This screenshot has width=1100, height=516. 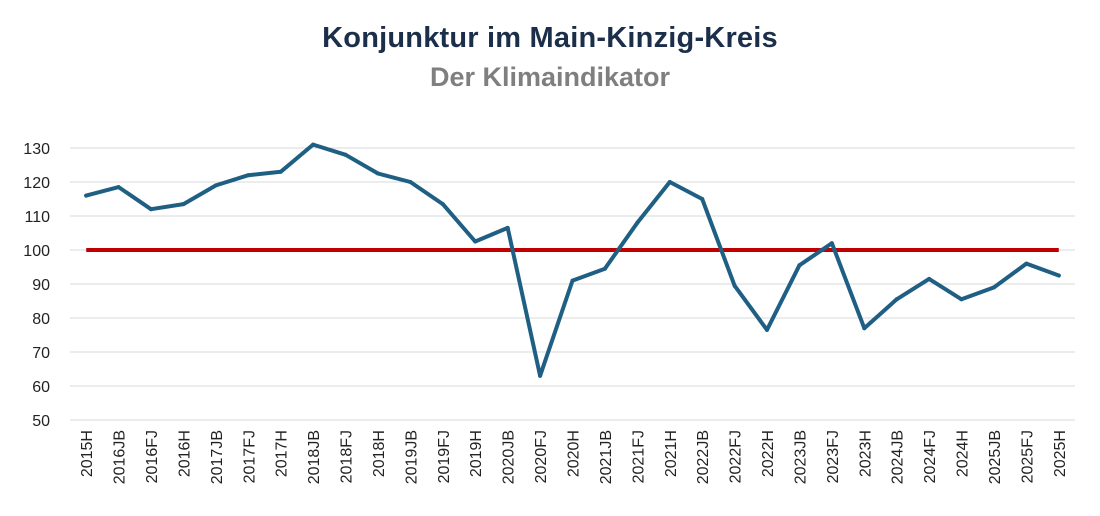 What do you see at coordinates (671, 453) in the screenshot?
I see `x-tick-label: 2021H` at bounding box center [671, 453].